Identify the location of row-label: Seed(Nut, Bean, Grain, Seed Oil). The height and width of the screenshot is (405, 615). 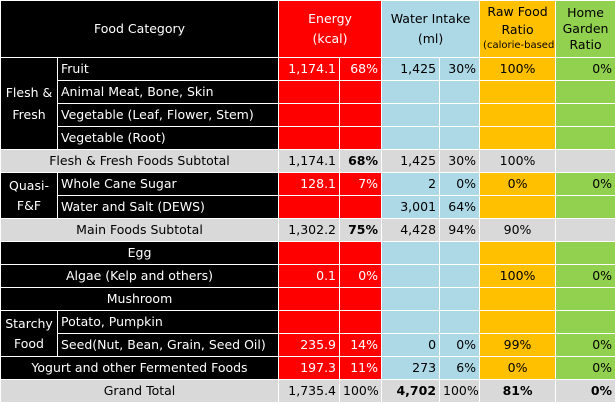
(168, 345).